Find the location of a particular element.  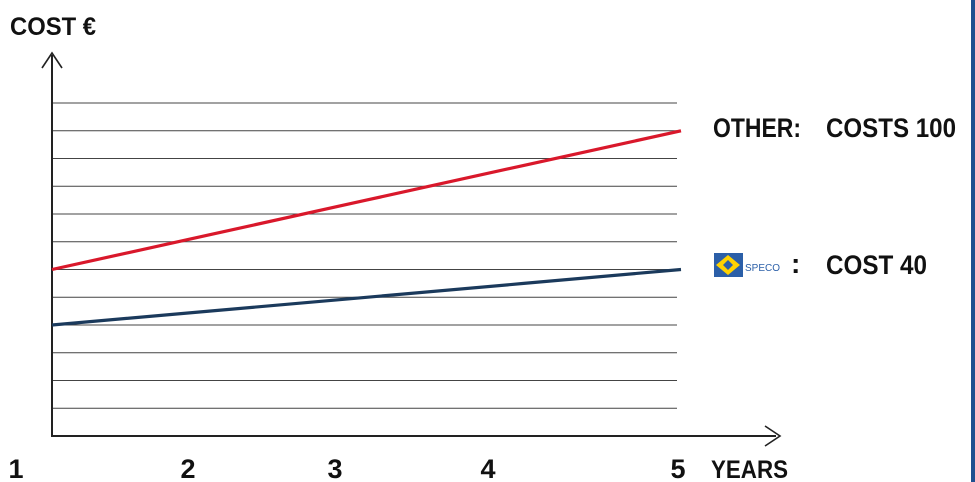

other-series-name: OTHER: is located at coordinates (757, 128).